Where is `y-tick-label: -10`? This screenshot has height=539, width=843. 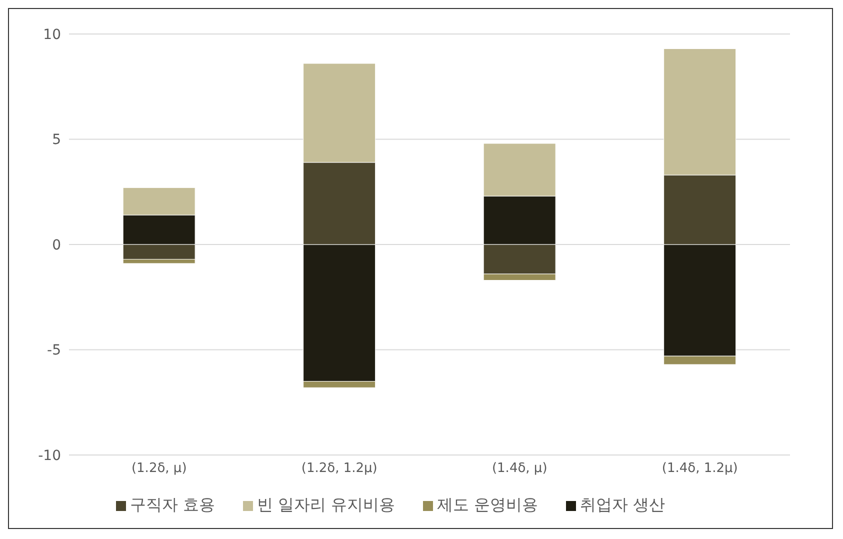 y-tick-label: -10 is located at coordinates (49, 456).